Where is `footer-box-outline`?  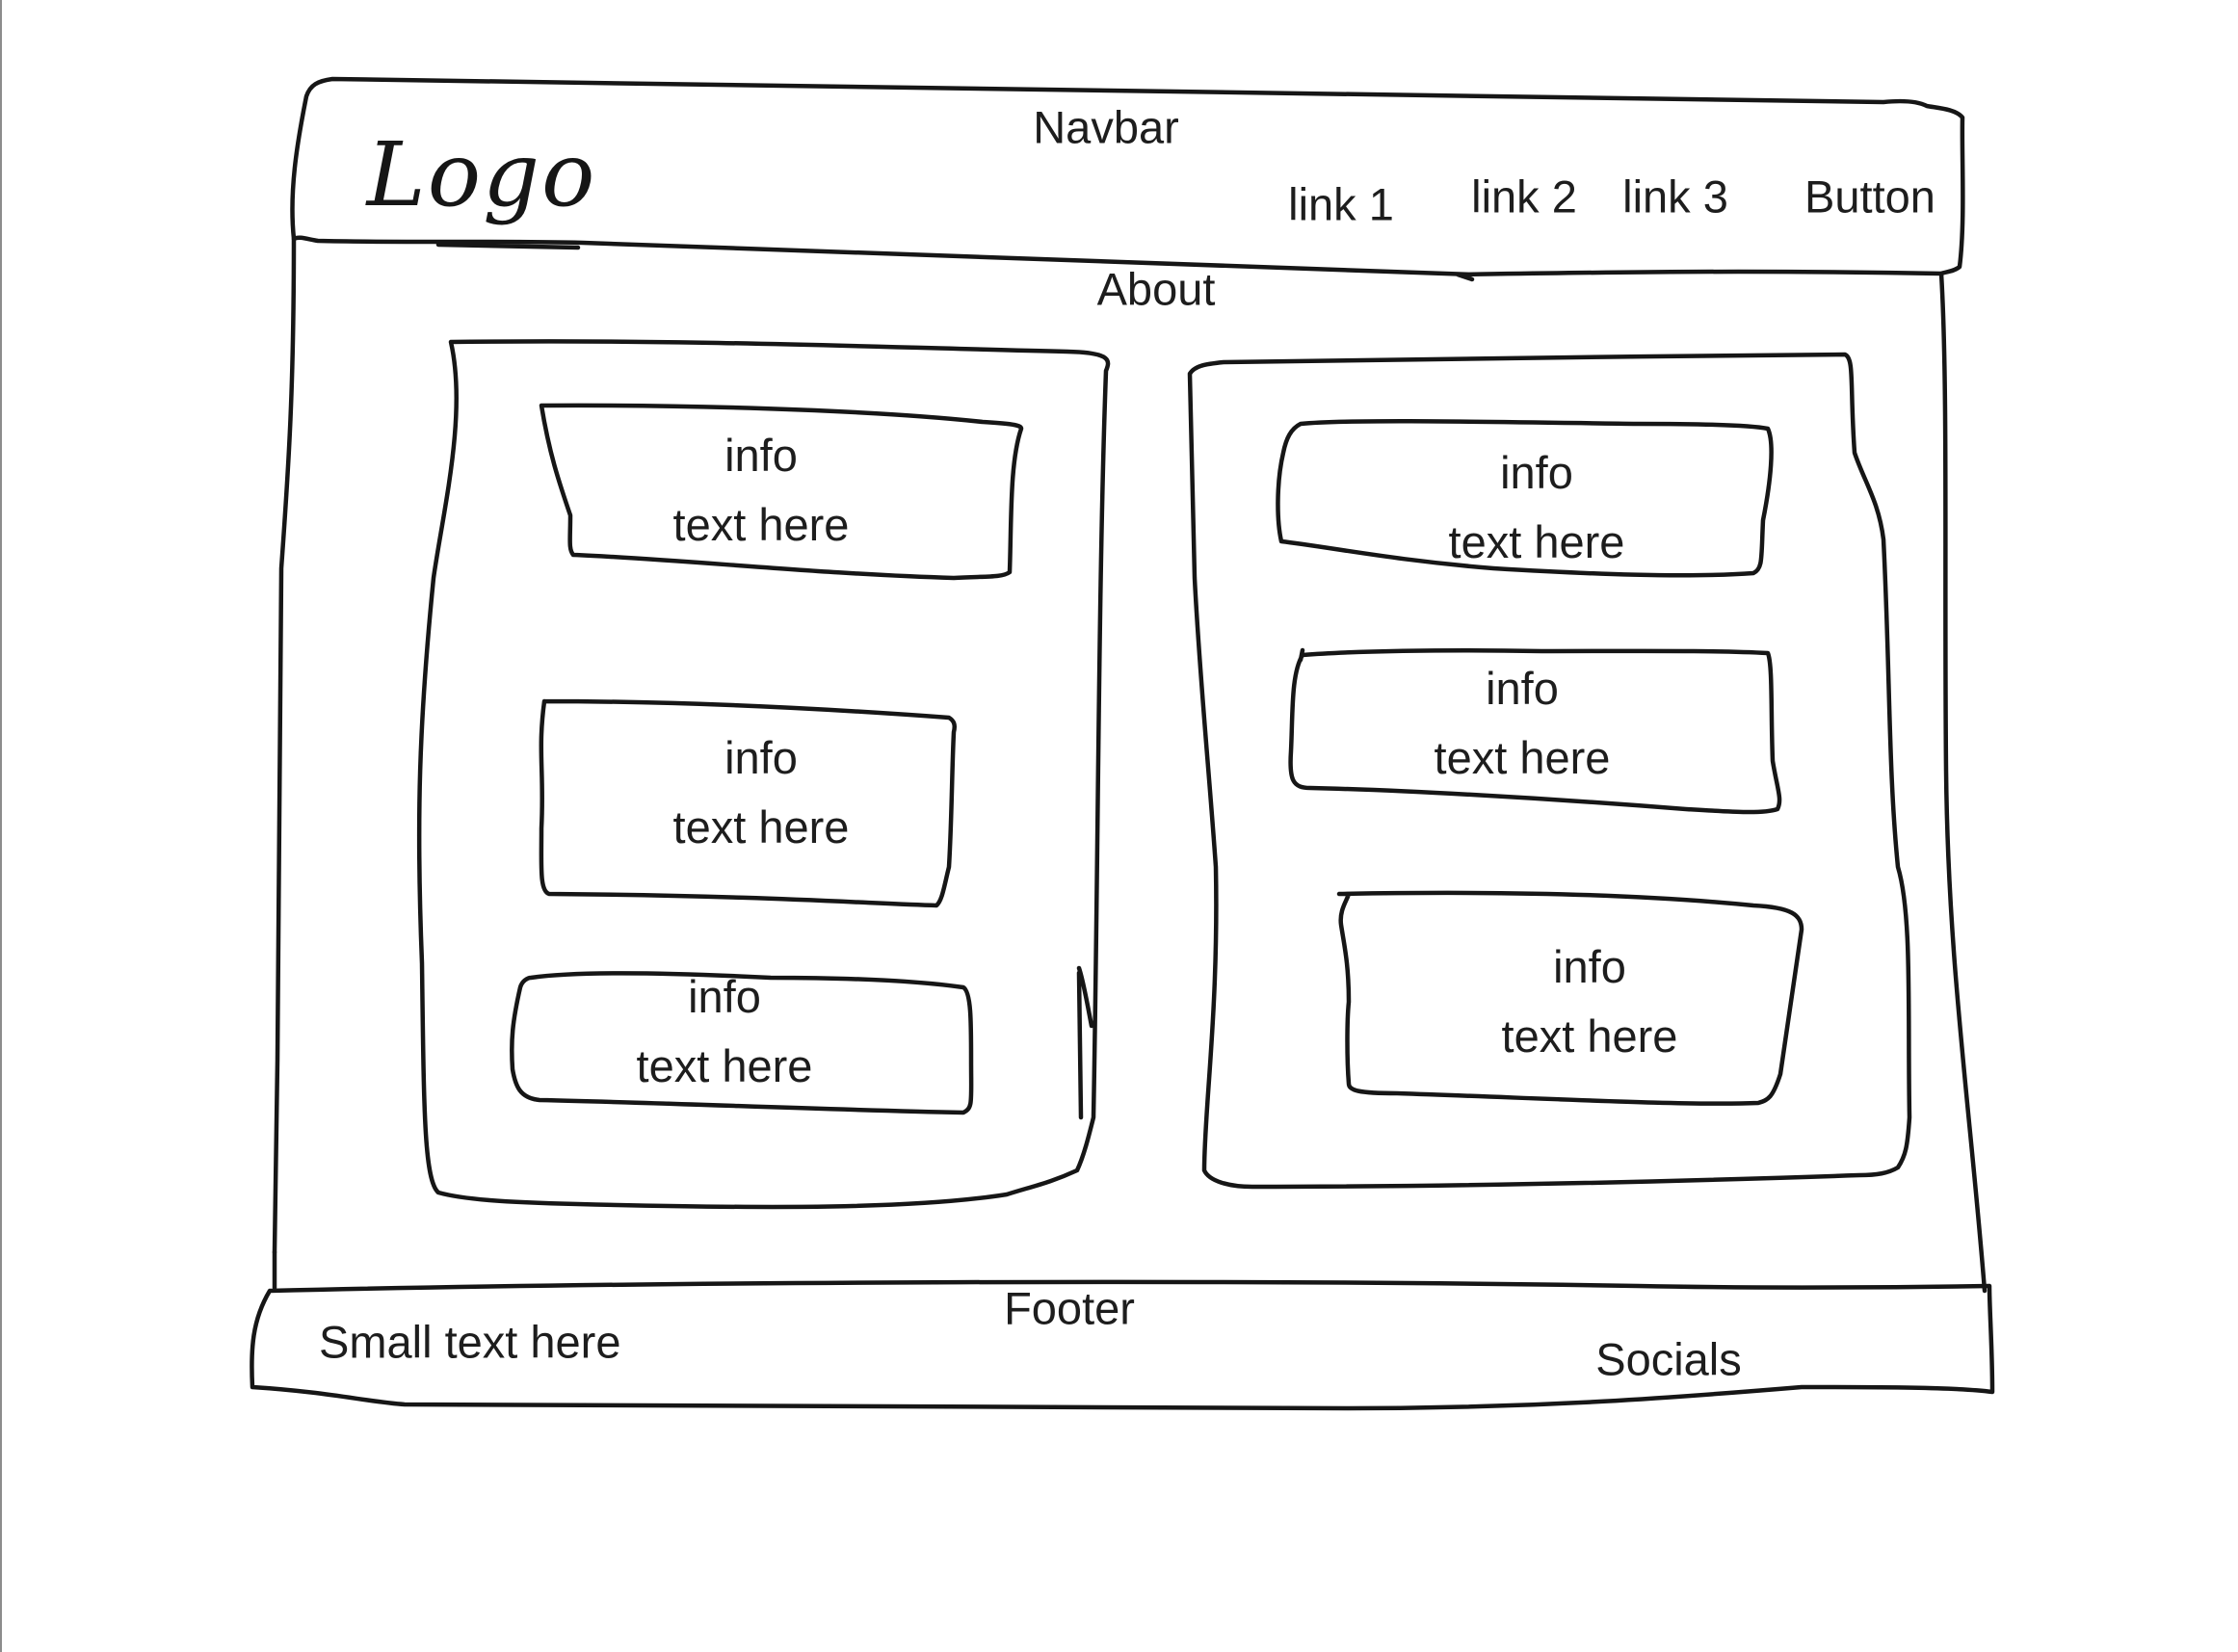 footer-box-outline is located at coordinates (1122, 1330).